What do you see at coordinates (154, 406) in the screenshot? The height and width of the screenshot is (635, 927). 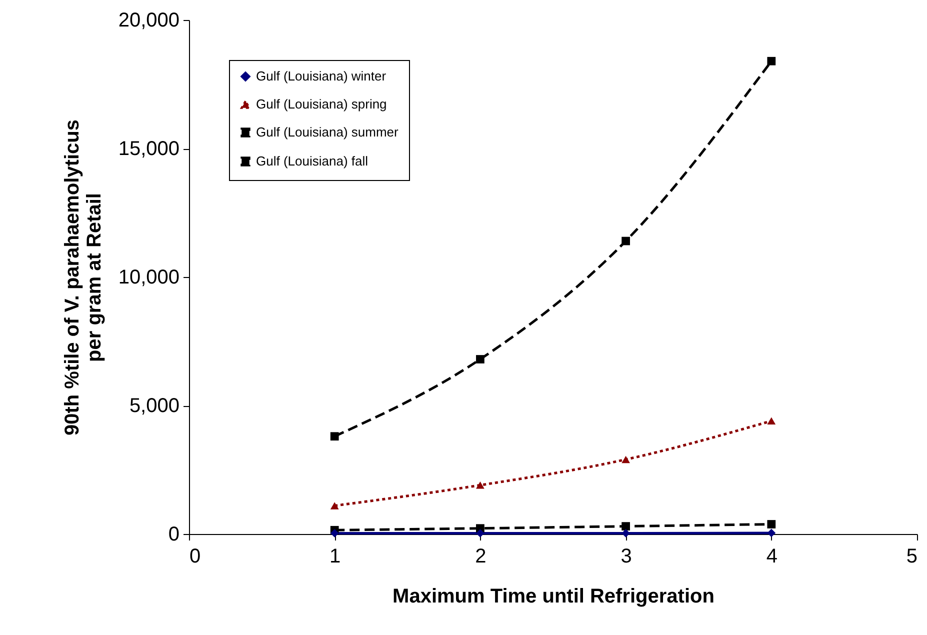 I see `y-tick-label: 5,000` at bounding box center [154, 406].